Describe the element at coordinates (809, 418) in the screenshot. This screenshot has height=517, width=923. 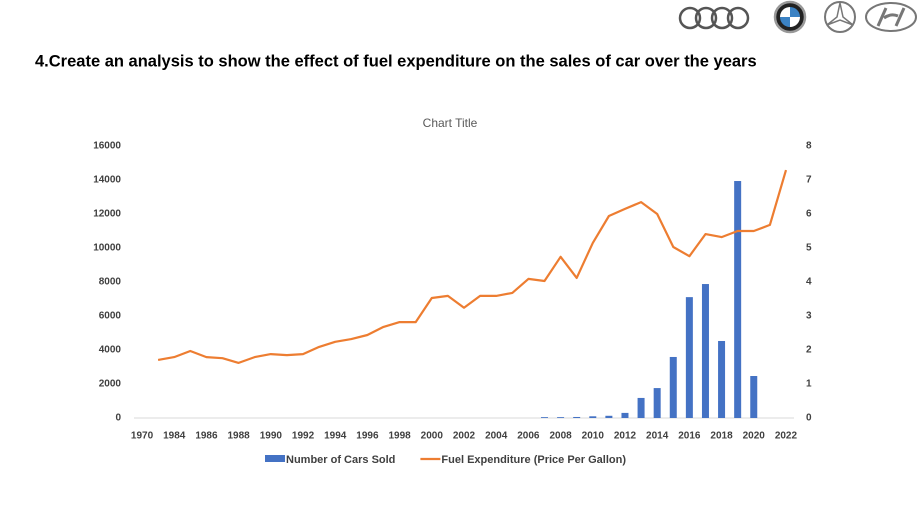
I see `y2-tick-label: 0` at that location.